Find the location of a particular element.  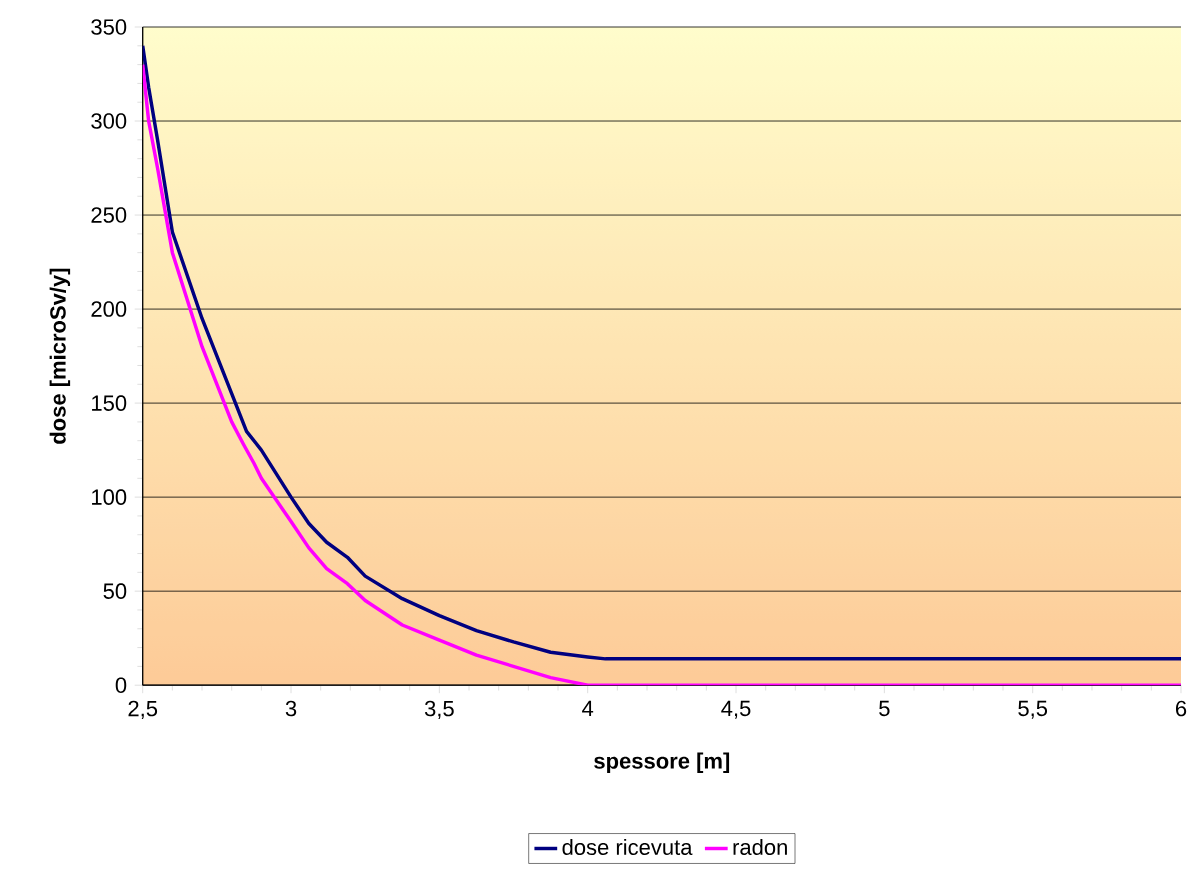

legend-label: dose ricevuta is located at coordinates (627, 846).